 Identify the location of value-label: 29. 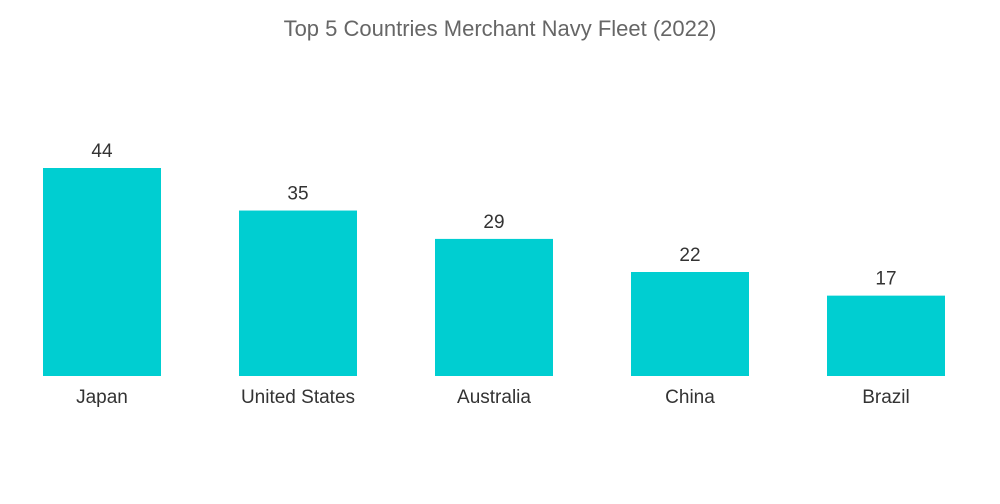
(493, 222).